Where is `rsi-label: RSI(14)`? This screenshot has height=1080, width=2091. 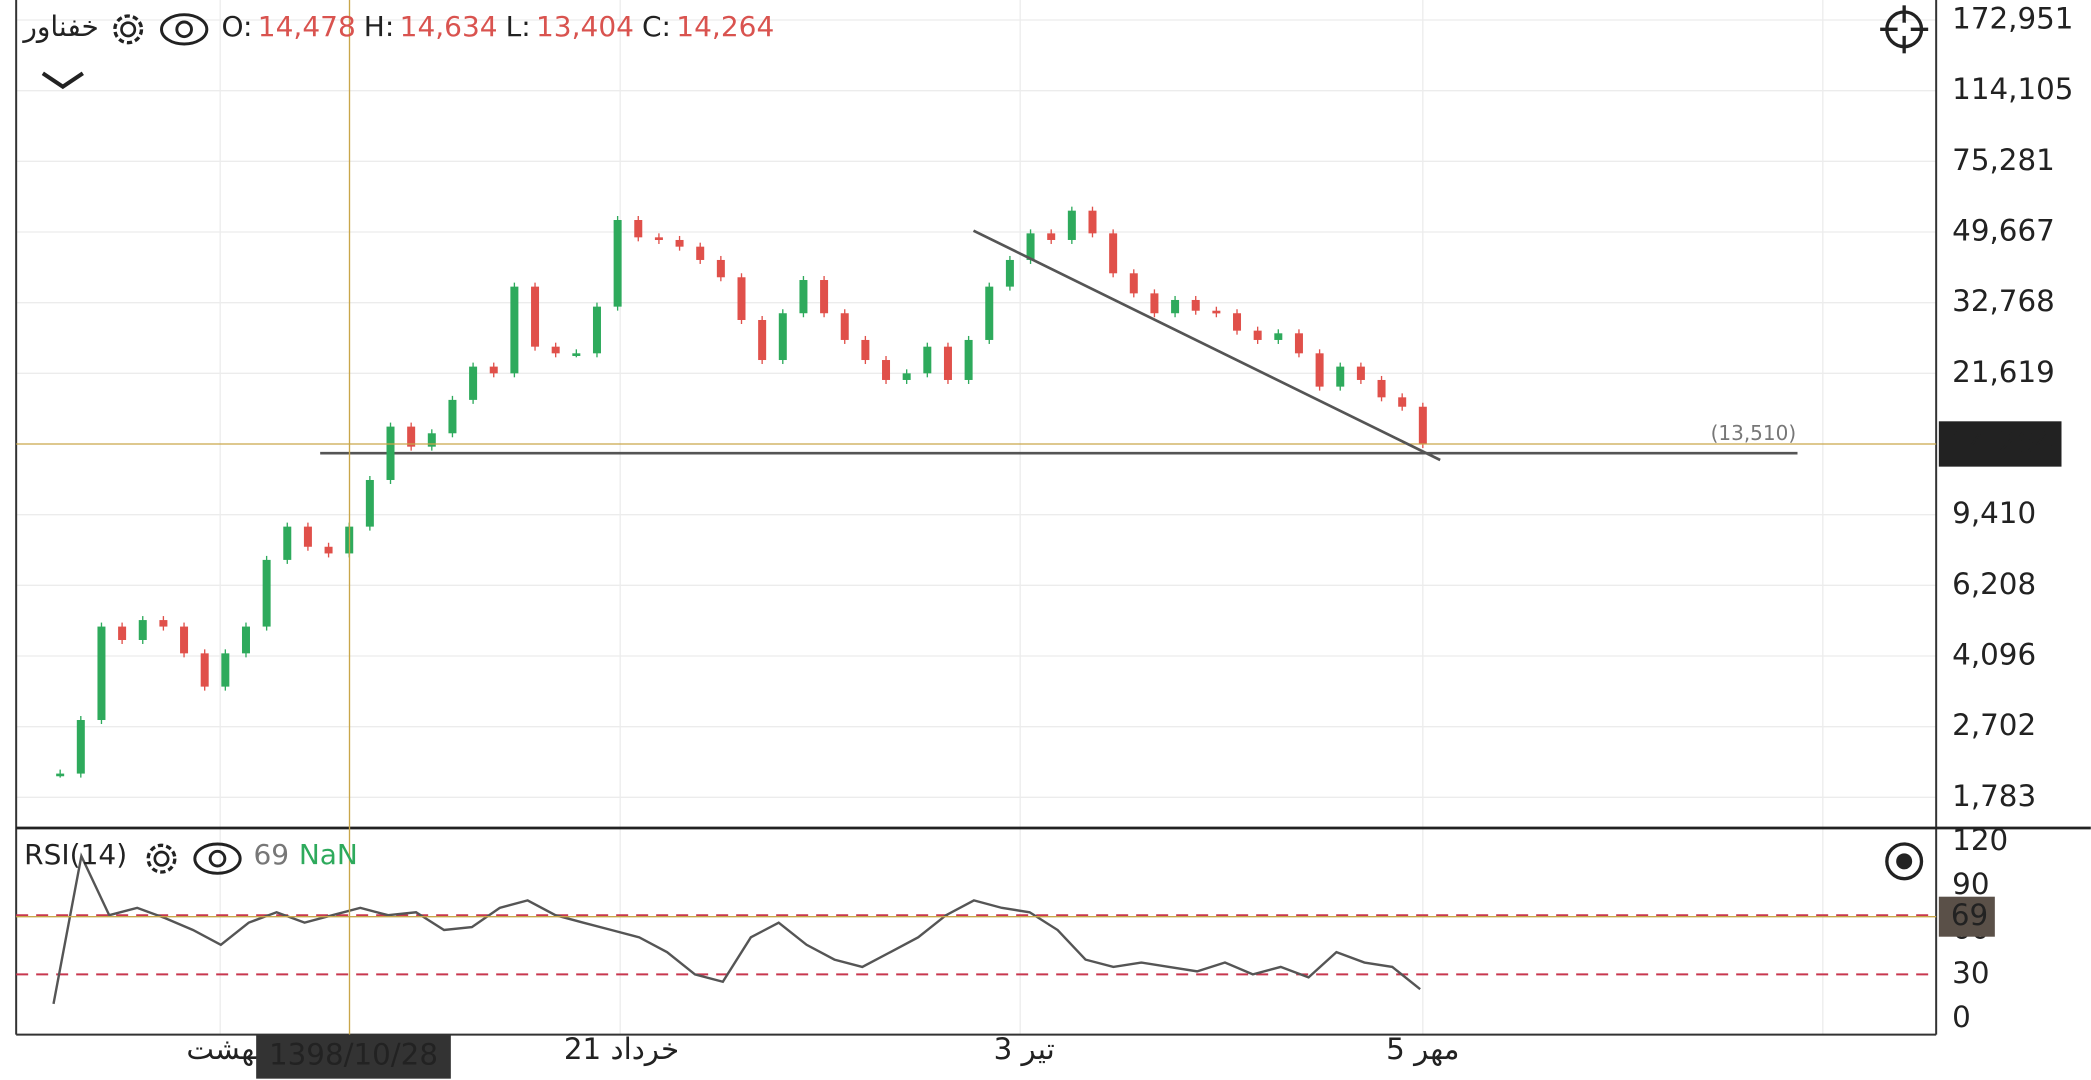 rsi-label: RSI(14) is located at coordinates (75, 854).